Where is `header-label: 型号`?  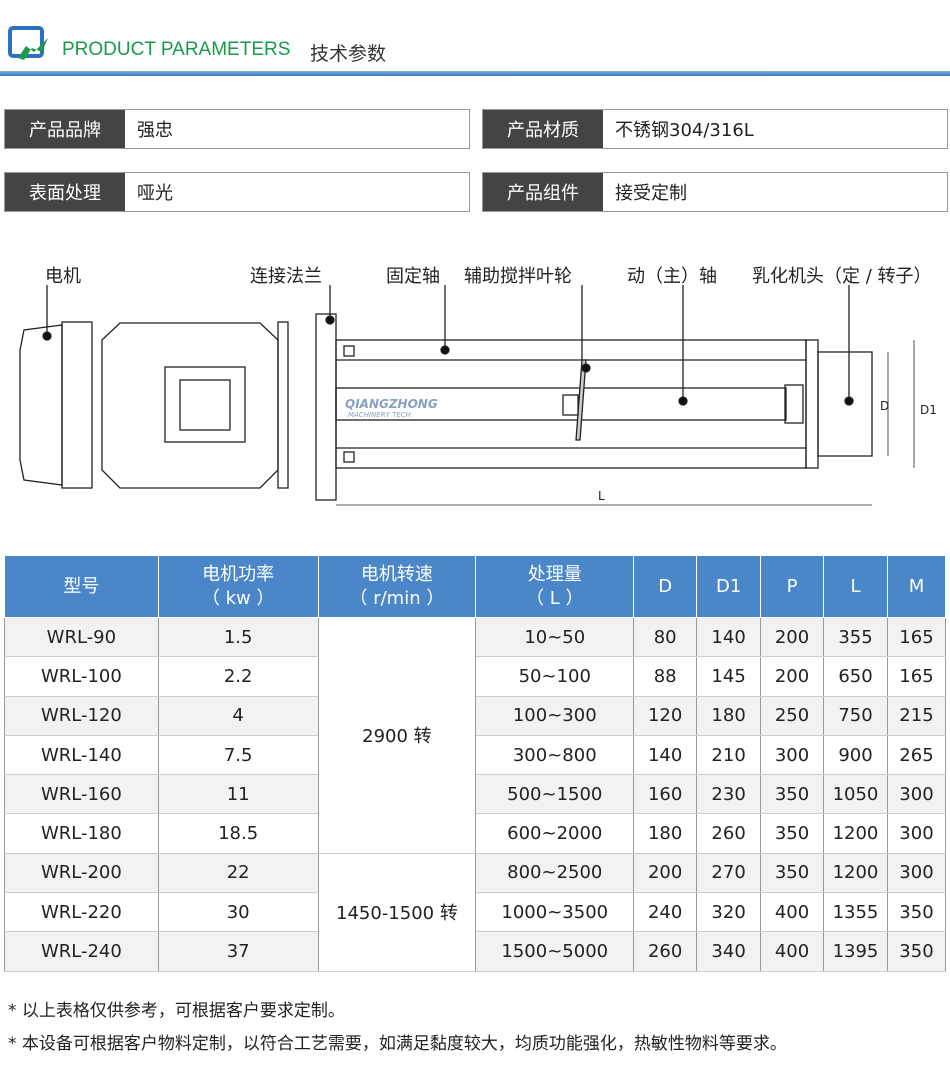 header-label: 型号 is located at coordinates (81, 586).